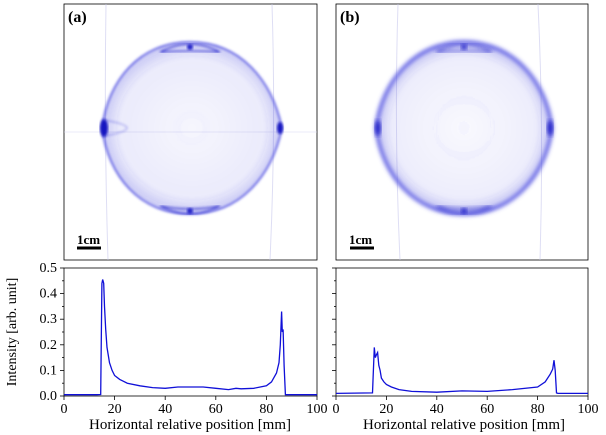  What do you see at coordinates (350, 17) in the screenshot?
I see `panel-label-b: (b)` at bounding box center [350, 17].